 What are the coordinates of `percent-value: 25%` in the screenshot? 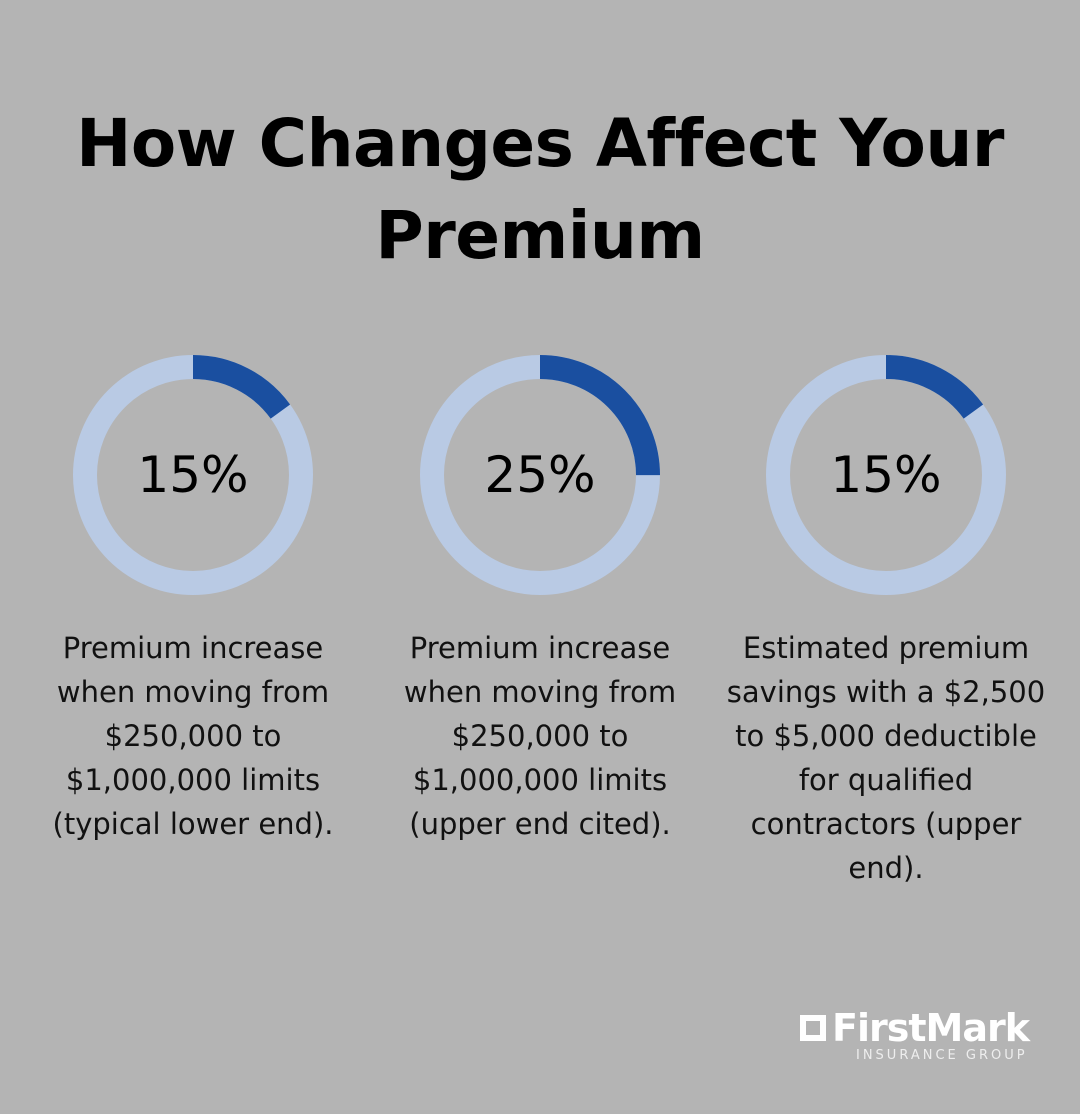 It's located at (540, 475).